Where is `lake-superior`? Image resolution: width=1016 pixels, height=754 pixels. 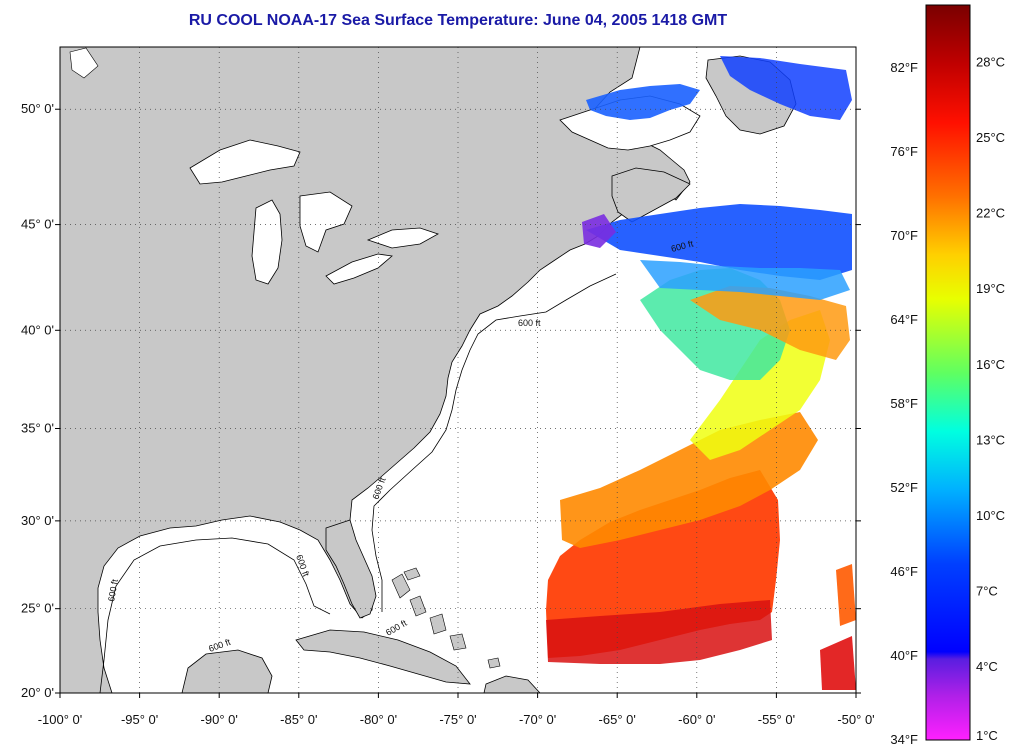 lake-superior is located at coordinates (245, 162).